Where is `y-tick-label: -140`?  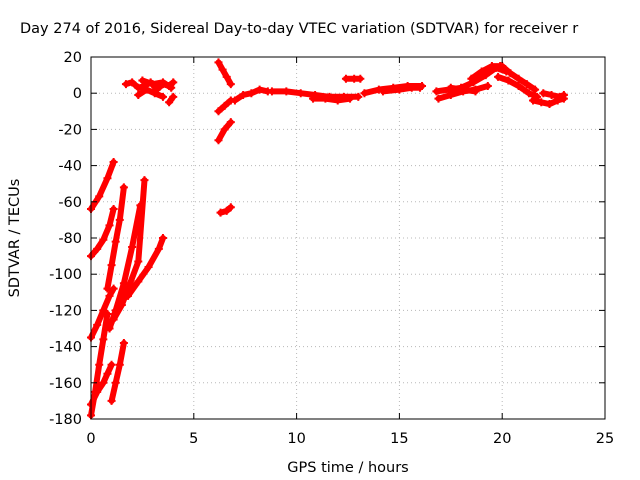 y-tick-label: -140 is located at coordinates (65, 348).